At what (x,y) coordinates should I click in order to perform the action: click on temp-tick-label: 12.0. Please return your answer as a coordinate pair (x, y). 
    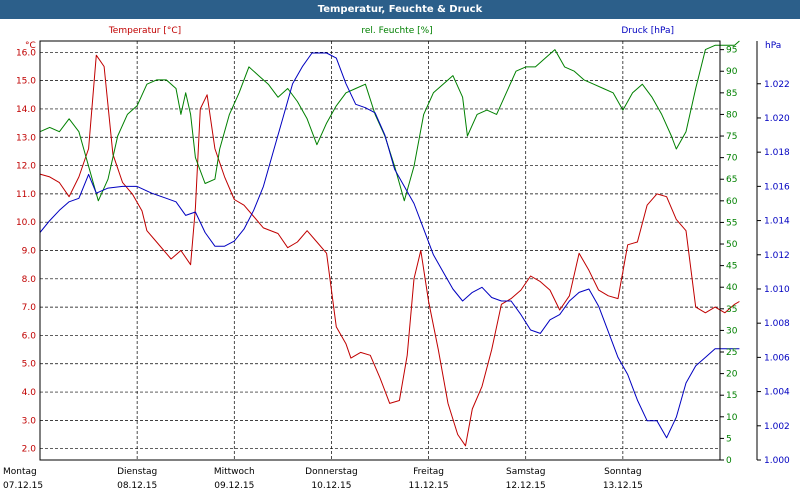
    Looking at the image, I should click on (26, 167).